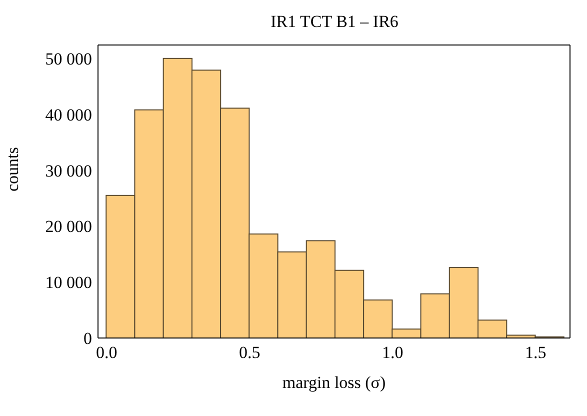  I want to click on y-tick-label: 20 000, so click(68, 226).